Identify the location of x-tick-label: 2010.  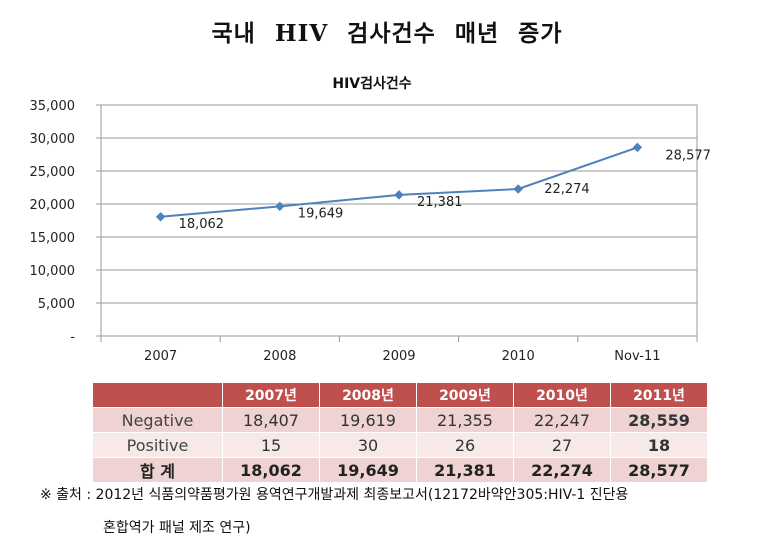
(518, 356).